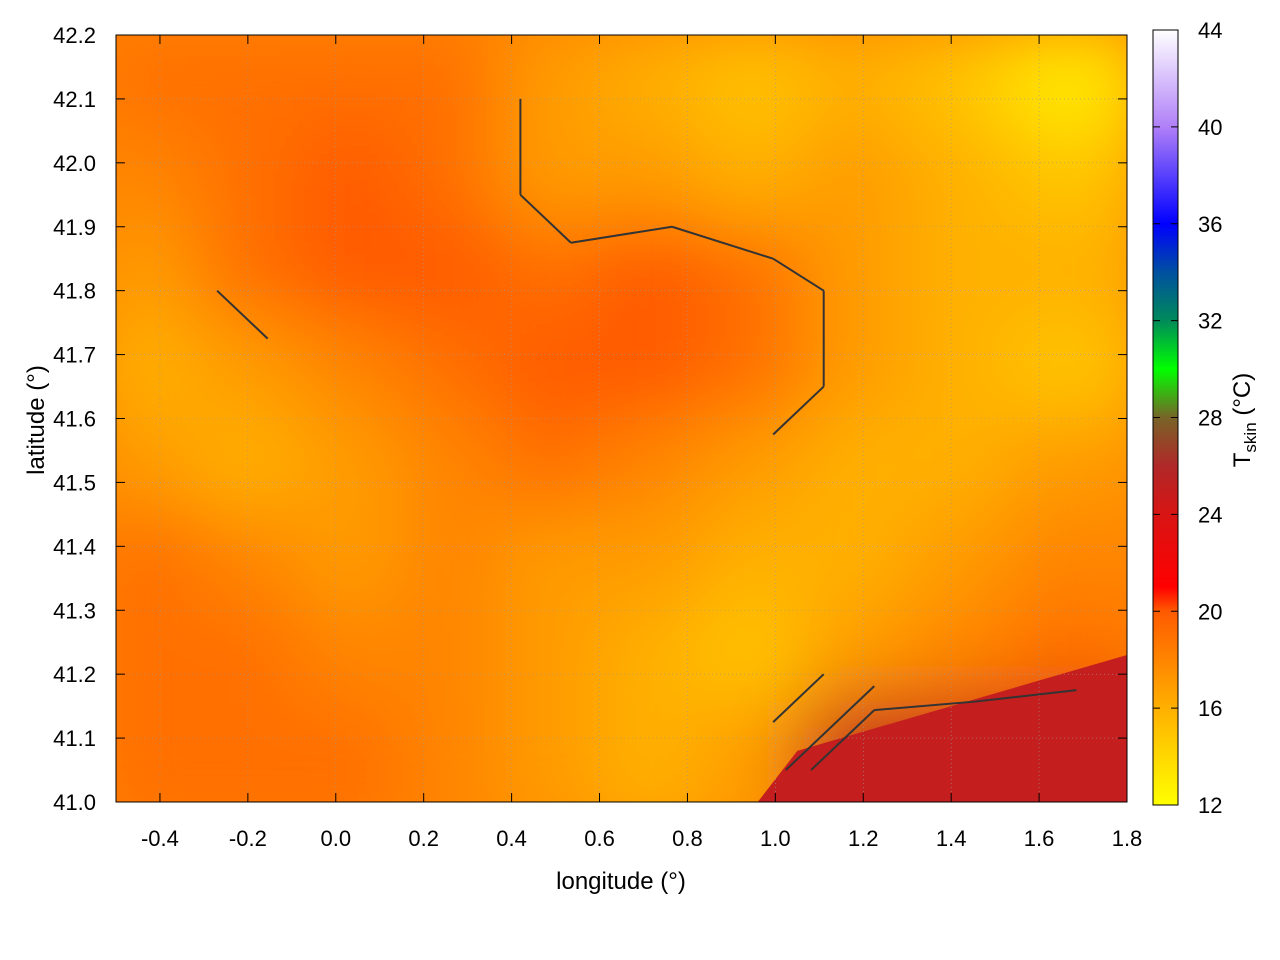 The image size is (1280, 960). I want to click on colorbar-tick-label: 24, so click(1210, 514).